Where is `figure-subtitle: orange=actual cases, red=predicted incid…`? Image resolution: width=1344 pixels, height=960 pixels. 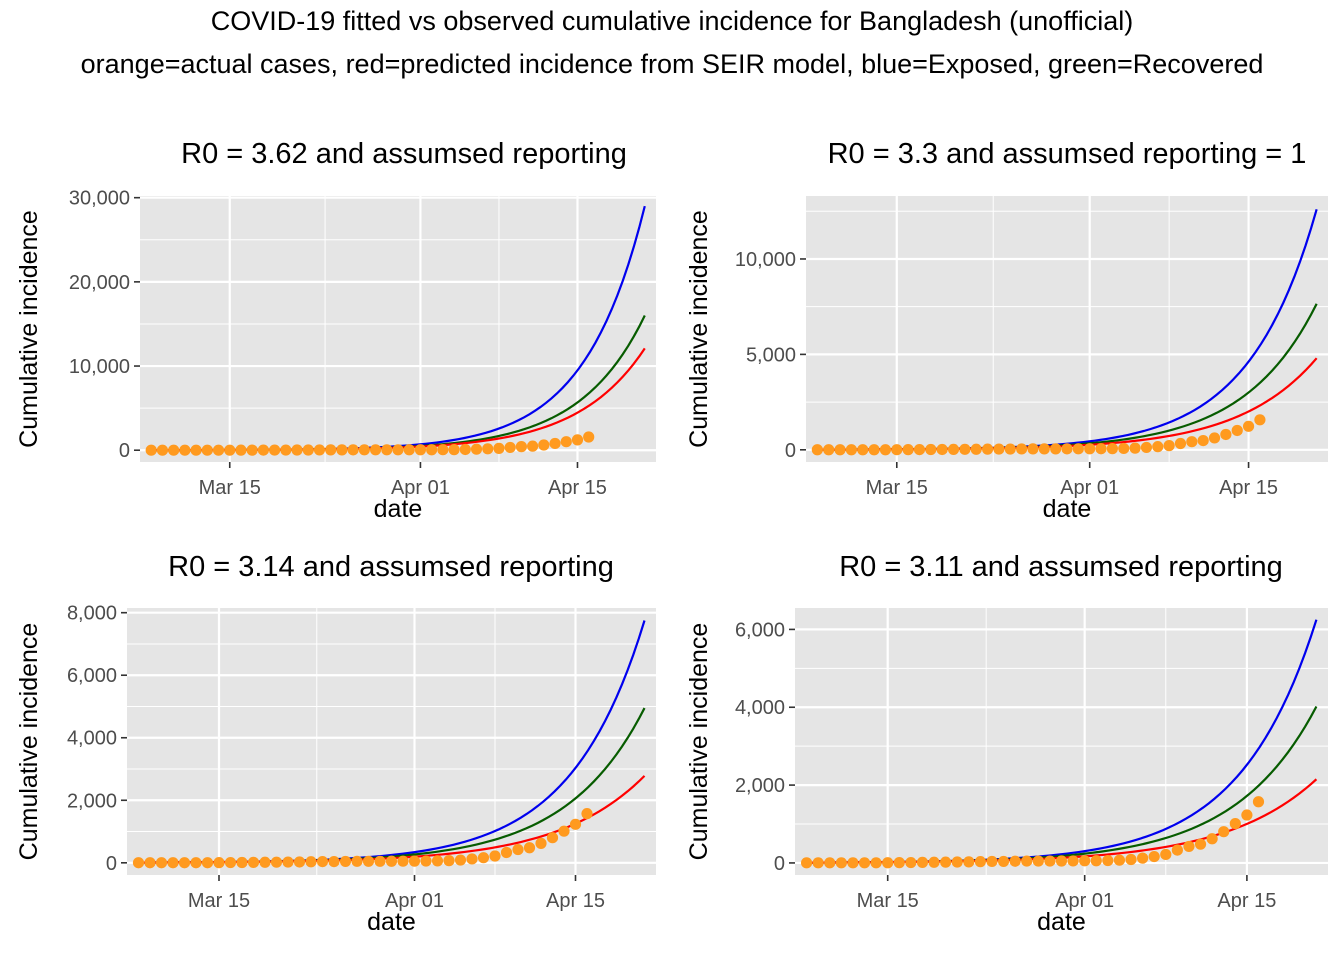
figure-subtitle: orange=actual cases, red=predicted incid… is located at coordinates (672, 64).